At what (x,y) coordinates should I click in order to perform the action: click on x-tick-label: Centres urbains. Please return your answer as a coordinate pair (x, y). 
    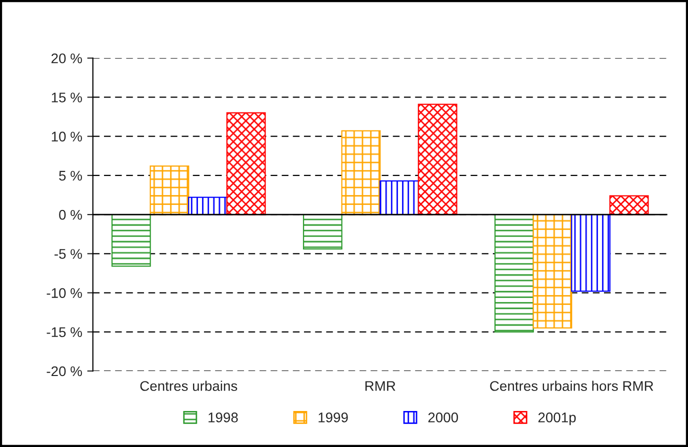
    Looking at the image, I should click on (189, 385).